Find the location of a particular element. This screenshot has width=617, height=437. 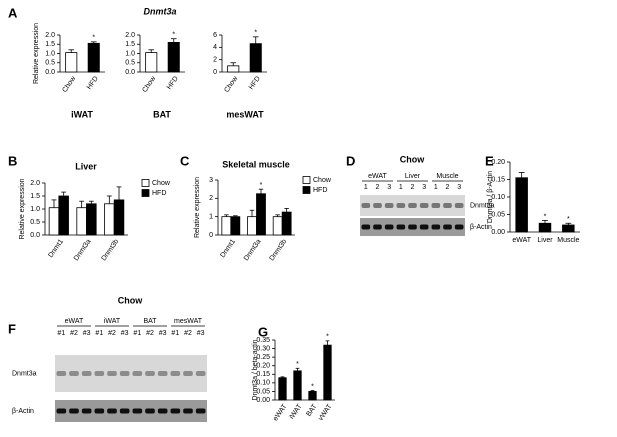

chart-title: Skeletal muscle is located at coordinates (256, 164).